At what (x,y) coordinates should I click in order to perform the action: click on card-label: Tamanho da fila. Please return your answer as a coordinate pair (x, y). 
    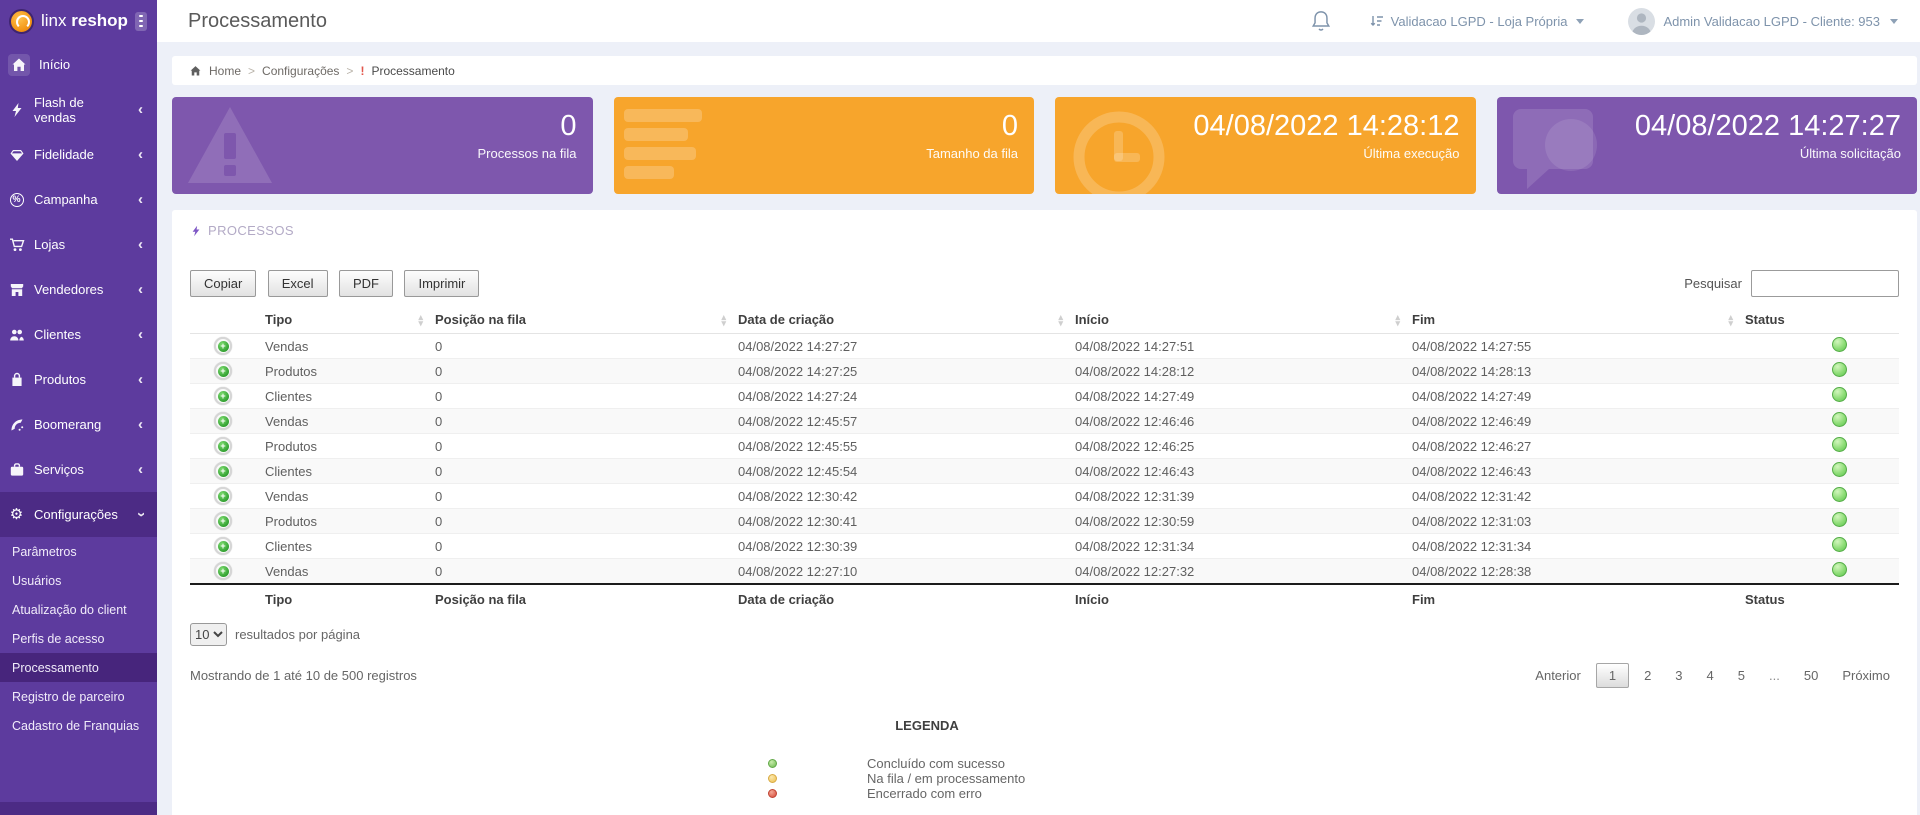
    Looking at the image, I should click on (972, 154).